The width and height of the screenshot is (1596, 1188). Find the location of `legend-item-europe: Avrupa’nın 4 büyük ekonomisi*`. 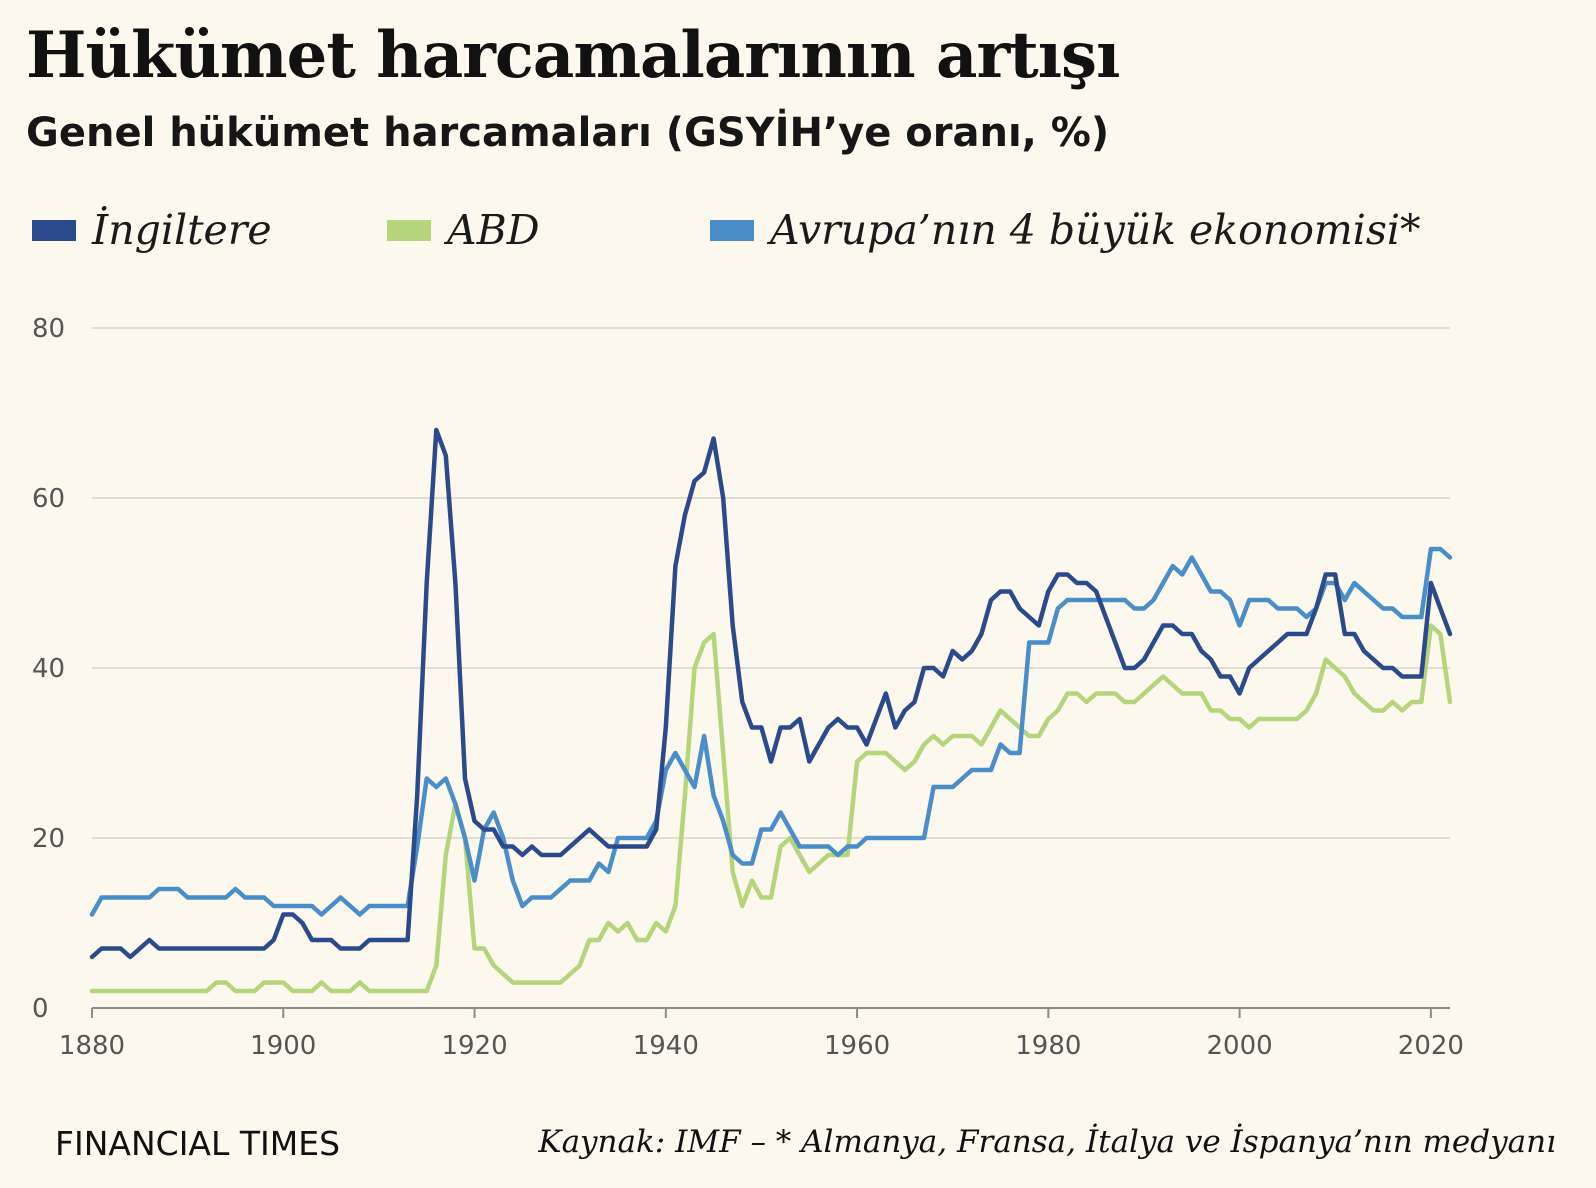

legend-item-europe: Avrupa’nın 4 büyük ekonomisi* is located at coordinates (1065, 230).